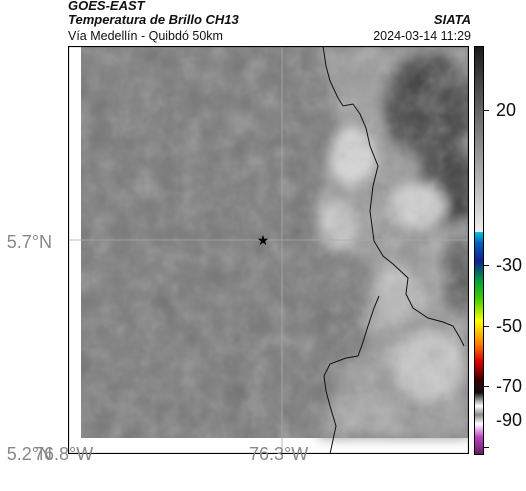 This screenshot has height=491, width=526. What do you see at coordinates (29, 242) in the screenshot?
I see `lat-tick-label: 5.7°N` at bounding box center [29, 242].